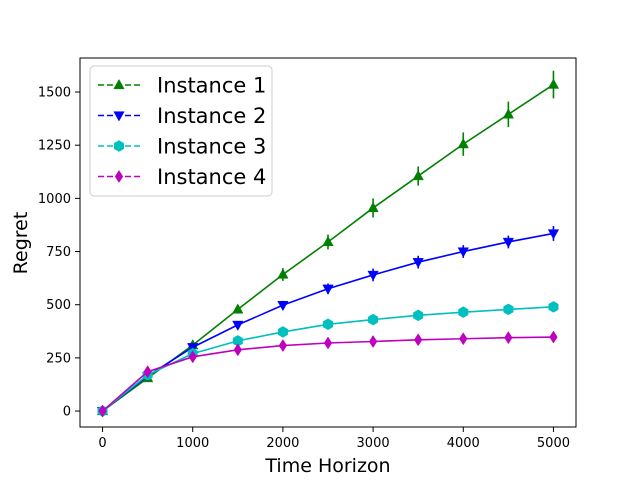 This screenshot has height=480, width=640. Describe the element at coordinates (58, 305) in the screenshot. I see `y-tick-label: 500` at that location.